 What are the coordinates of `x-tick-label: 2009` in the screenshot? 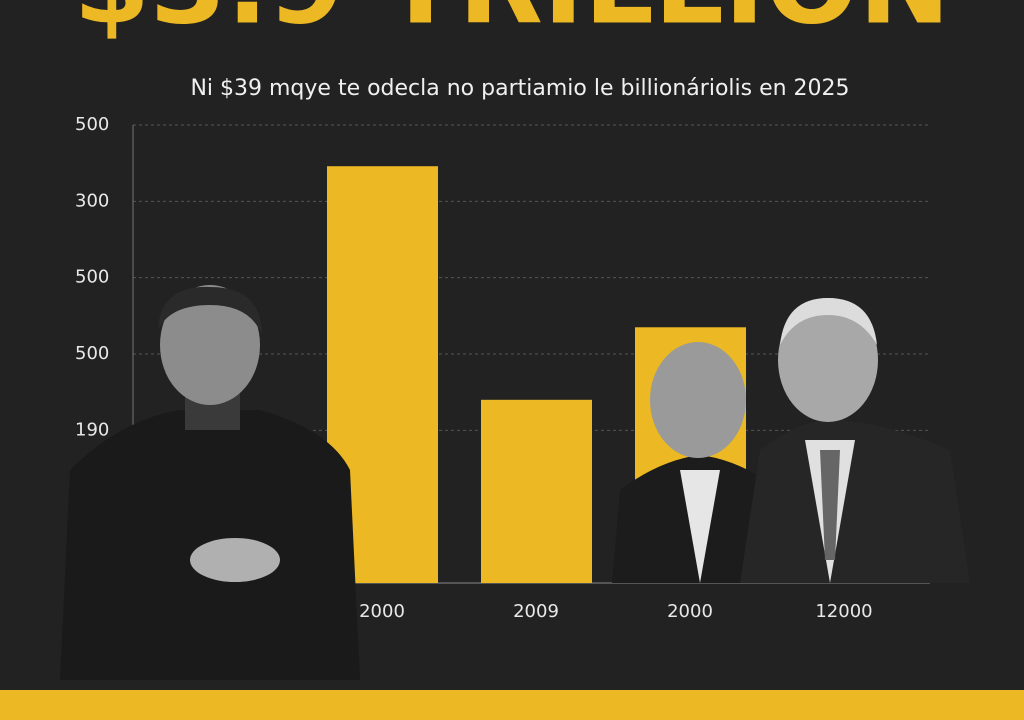 It's located at (536, 611).